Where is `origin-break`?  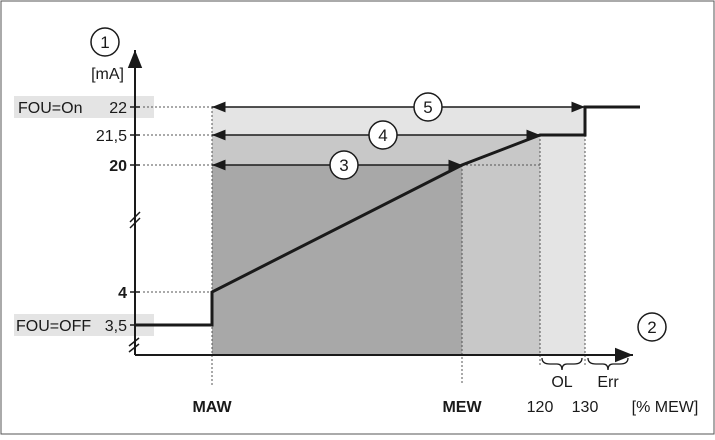
origin-break is located at coordinates (134, 345).